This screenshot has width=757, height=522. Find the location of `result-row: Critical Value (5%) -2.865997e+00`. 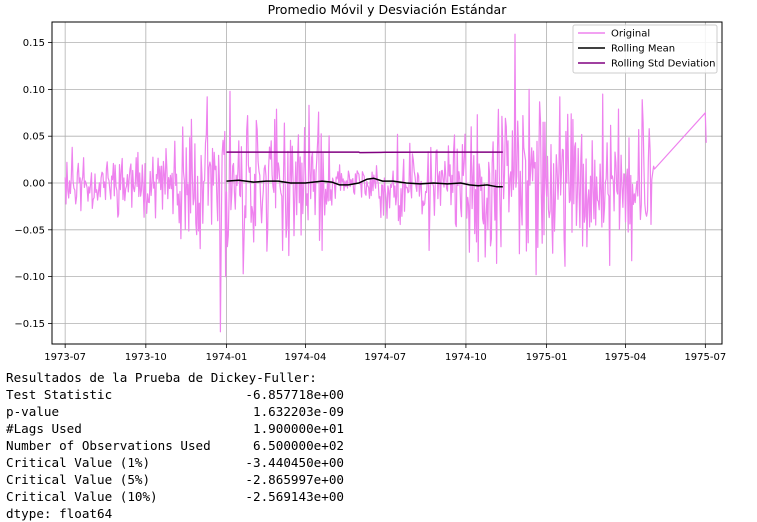

result-row: Critical Value (5%) -2.865997e+00 is located at coordinates (175, 479).